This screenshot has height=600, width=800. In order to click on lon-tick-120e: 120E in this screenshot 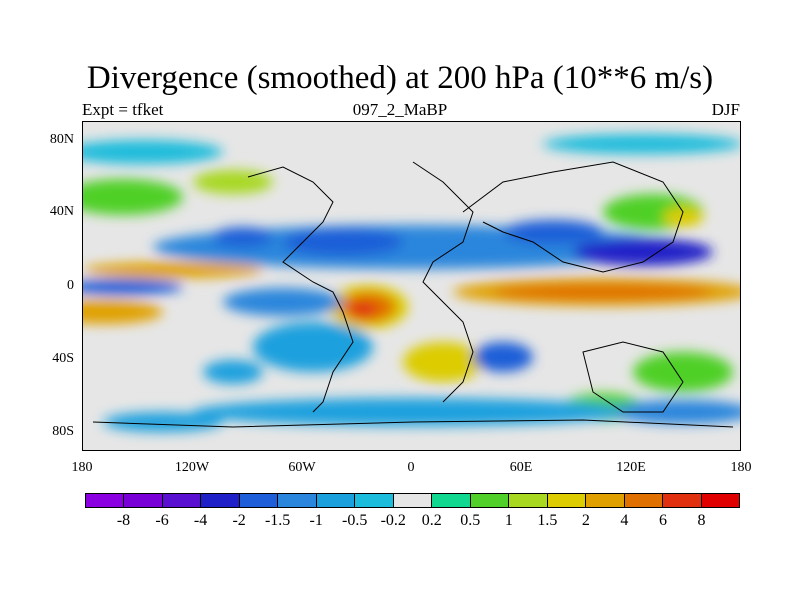, I will do `click(631, 467)`.